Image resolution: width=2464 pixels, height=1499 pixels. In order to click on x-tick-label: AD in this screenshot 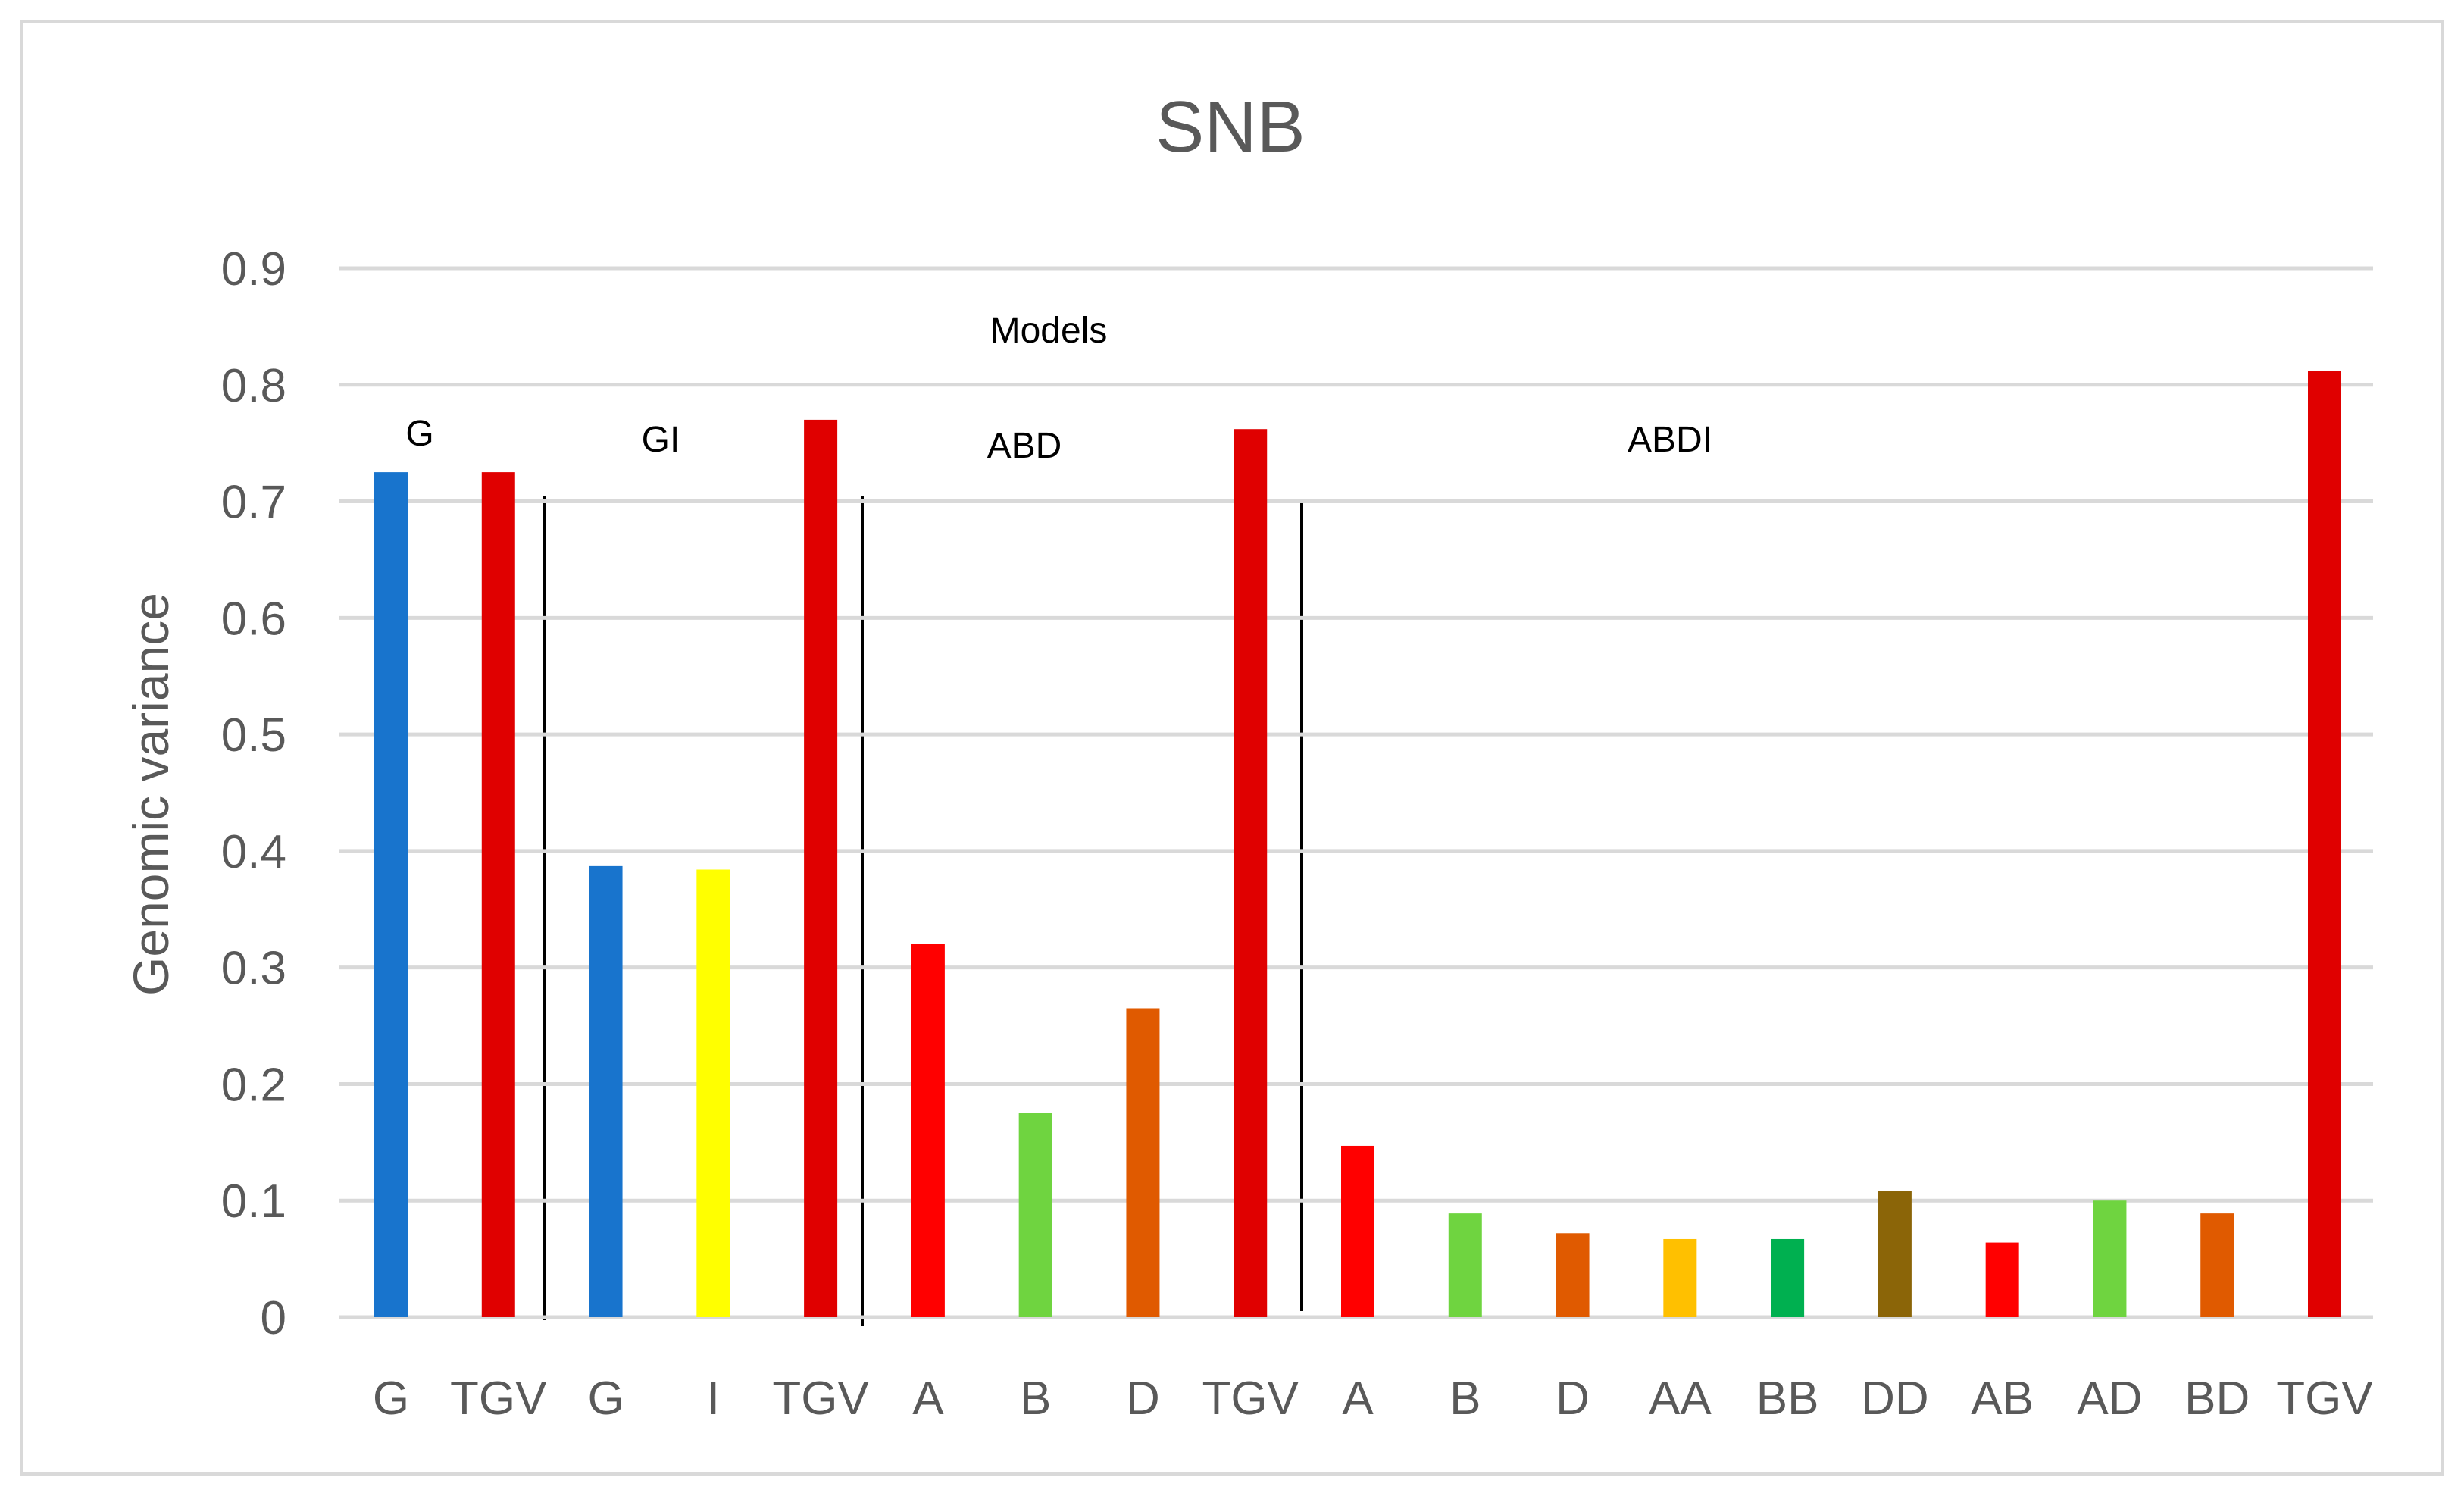, I will do `click(2109, 1398)`.